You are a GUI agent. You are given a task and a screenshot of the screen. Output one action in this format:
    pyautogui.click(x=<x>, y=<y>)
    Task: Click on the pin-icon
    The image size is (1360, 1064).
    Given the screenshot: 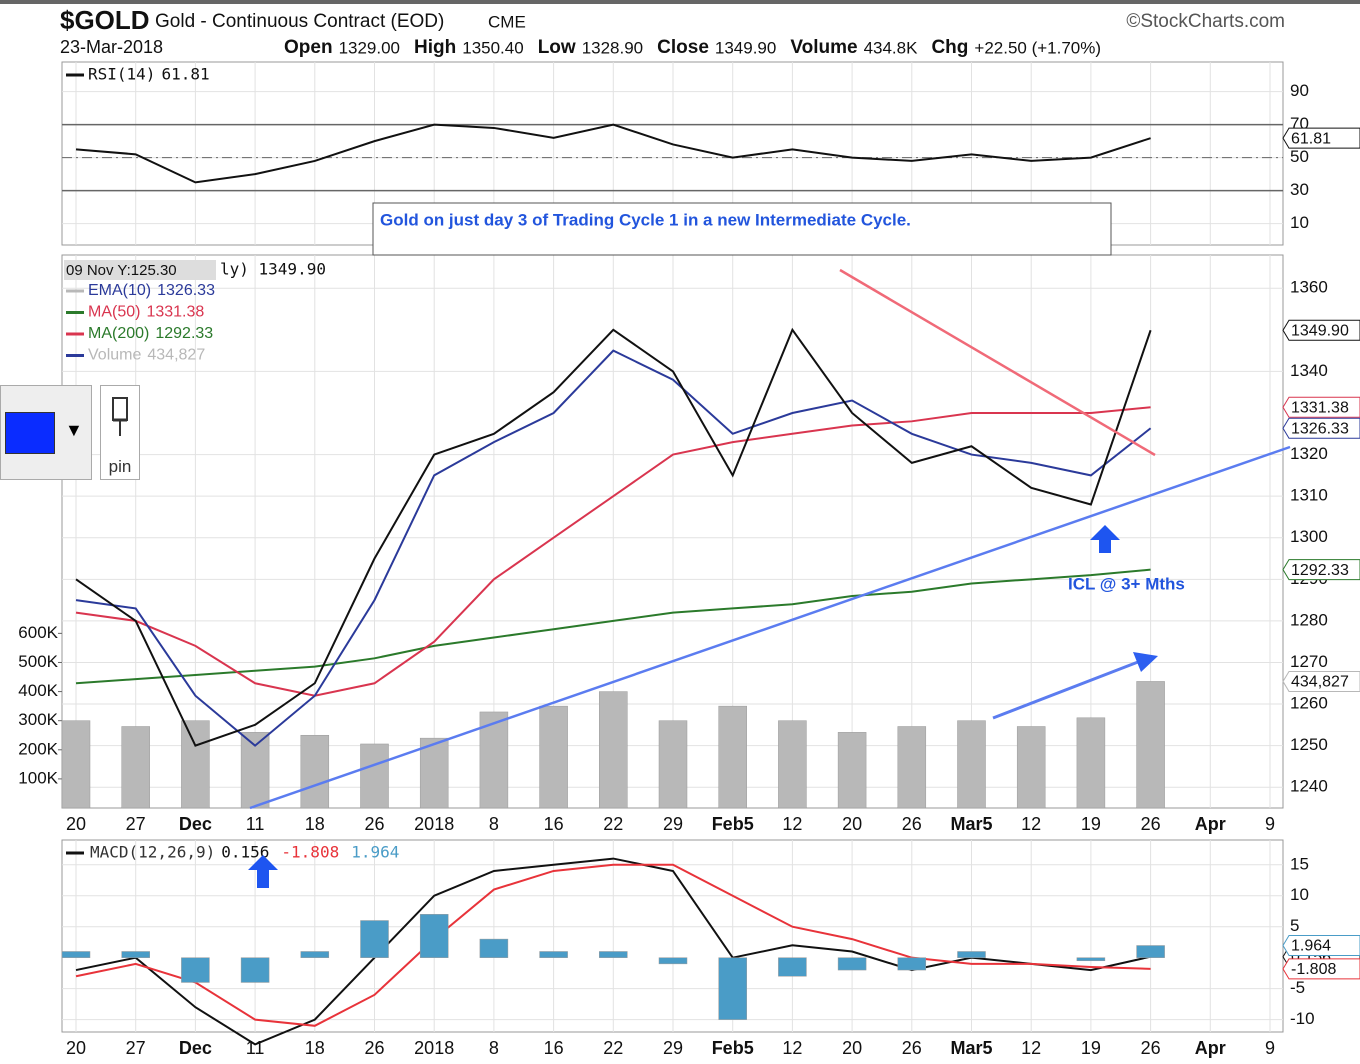 What is the action you would take?
    pyautogui.click(x=120, y=416)
    